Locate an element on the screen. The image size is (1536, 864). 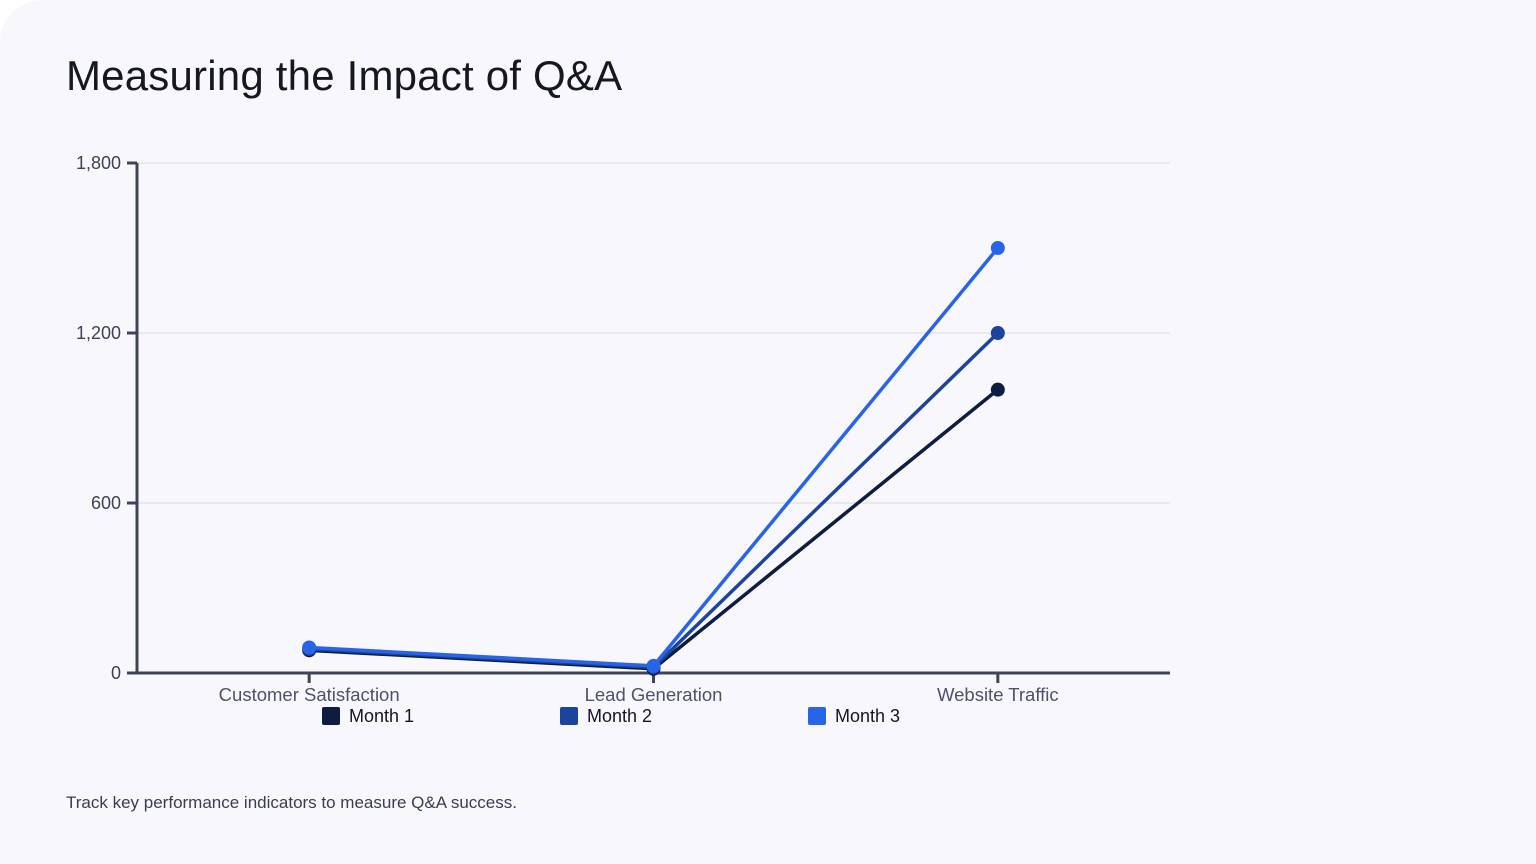
legend-item-month-2: Month 2 is located at coordinates (606, 716).